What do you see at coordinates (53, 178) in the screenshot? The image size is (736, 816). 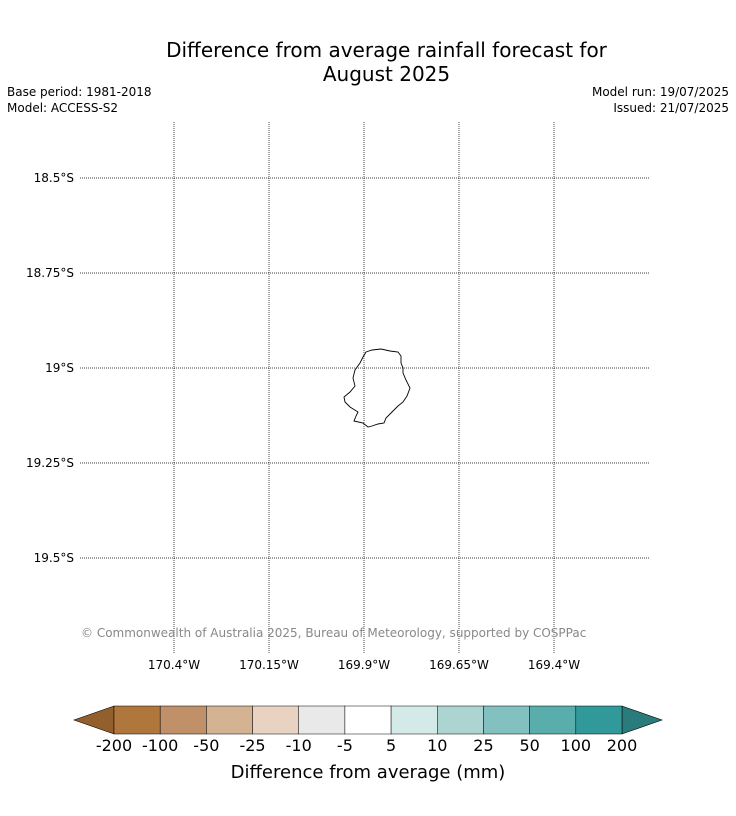 I see `latitude-label: 18.5°S` at bounding box center [53, 178].